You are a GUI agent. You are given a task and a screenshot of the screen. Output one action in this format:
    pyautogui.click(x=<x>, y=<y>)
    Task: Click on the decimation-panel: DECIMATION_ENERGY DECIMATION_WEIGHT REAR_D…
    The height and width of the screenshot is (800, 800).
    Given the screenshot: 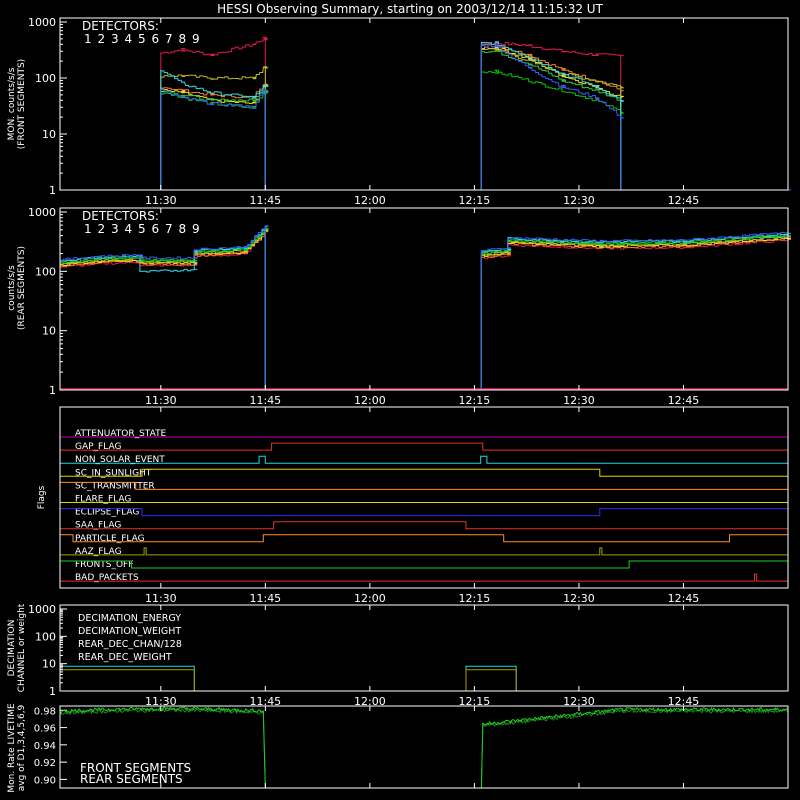 What is the action you would take?
    pyautogui.click(x=398, y=655)
    